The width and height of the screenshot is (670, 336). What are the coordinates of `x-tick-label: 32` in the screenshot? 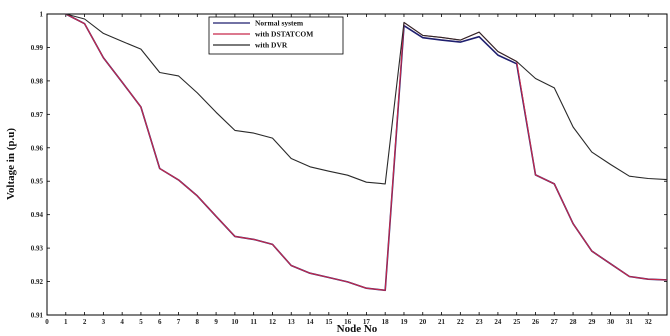 It's located at (649, 322).